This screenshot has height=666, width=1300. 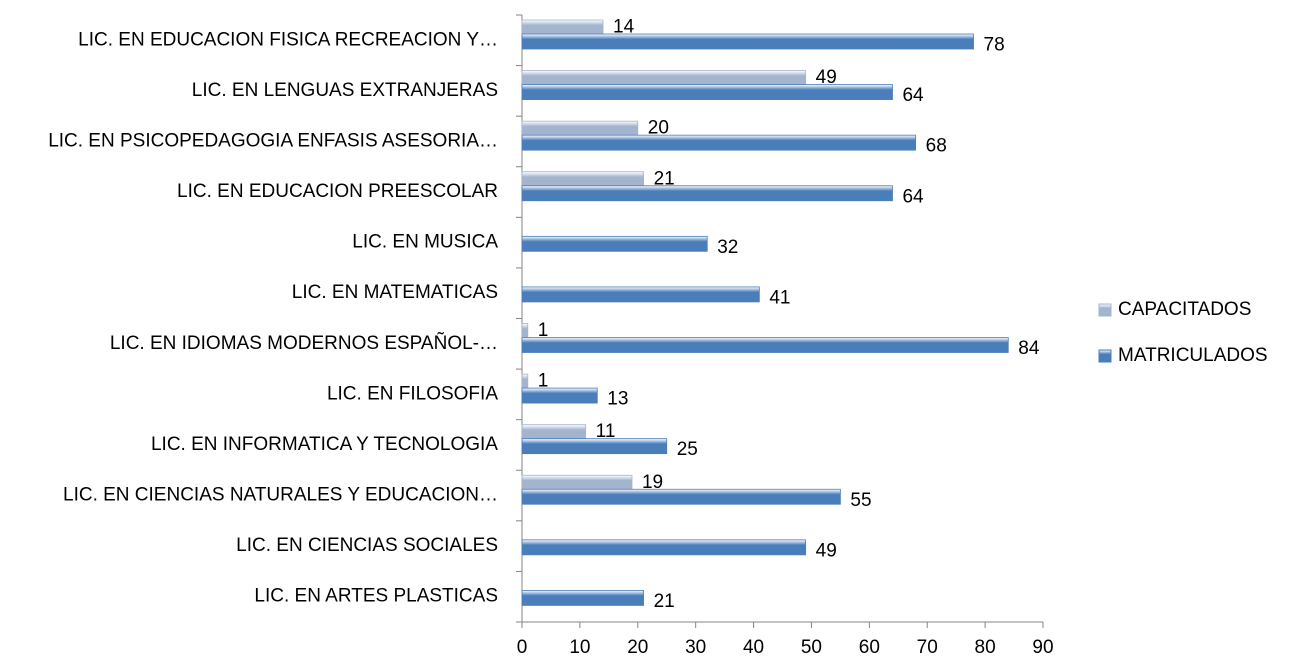 What do you see at coordinates (1193, 355) in the screenshot?
I see `legend-label: MATRICULADOS` at bounding box center [1193, 355].